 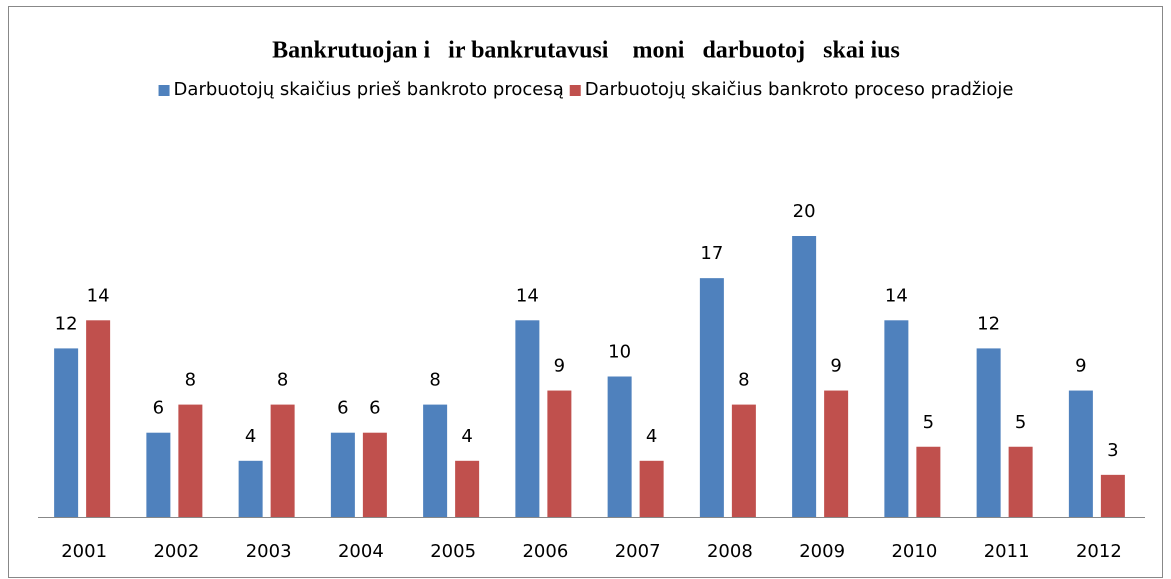 I want to click on x-tick-label: 2002, so click(x=176, y=551).